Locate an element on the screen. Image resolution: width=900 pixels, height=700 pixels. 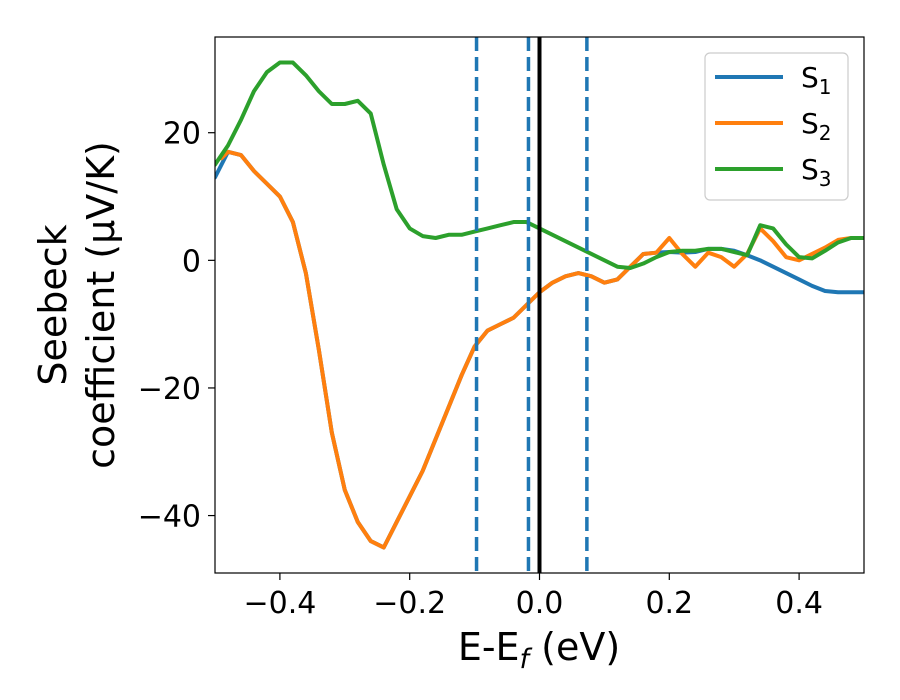
y-tick-label: −40 is located at coordinates (169, 517).